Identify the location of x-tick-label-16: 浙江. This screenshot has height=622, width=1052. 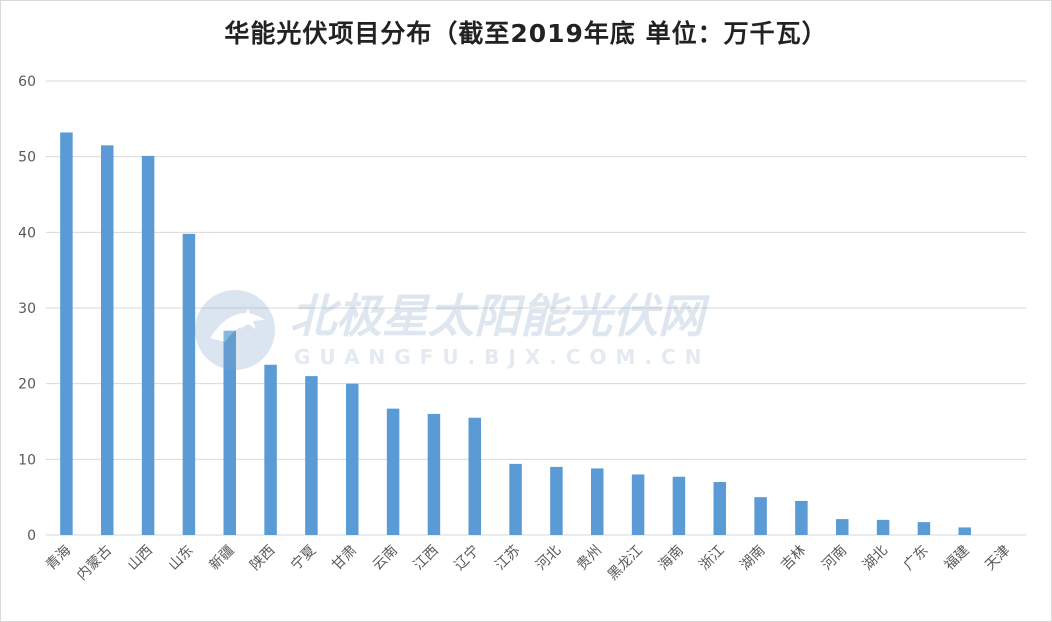
(711, 558).